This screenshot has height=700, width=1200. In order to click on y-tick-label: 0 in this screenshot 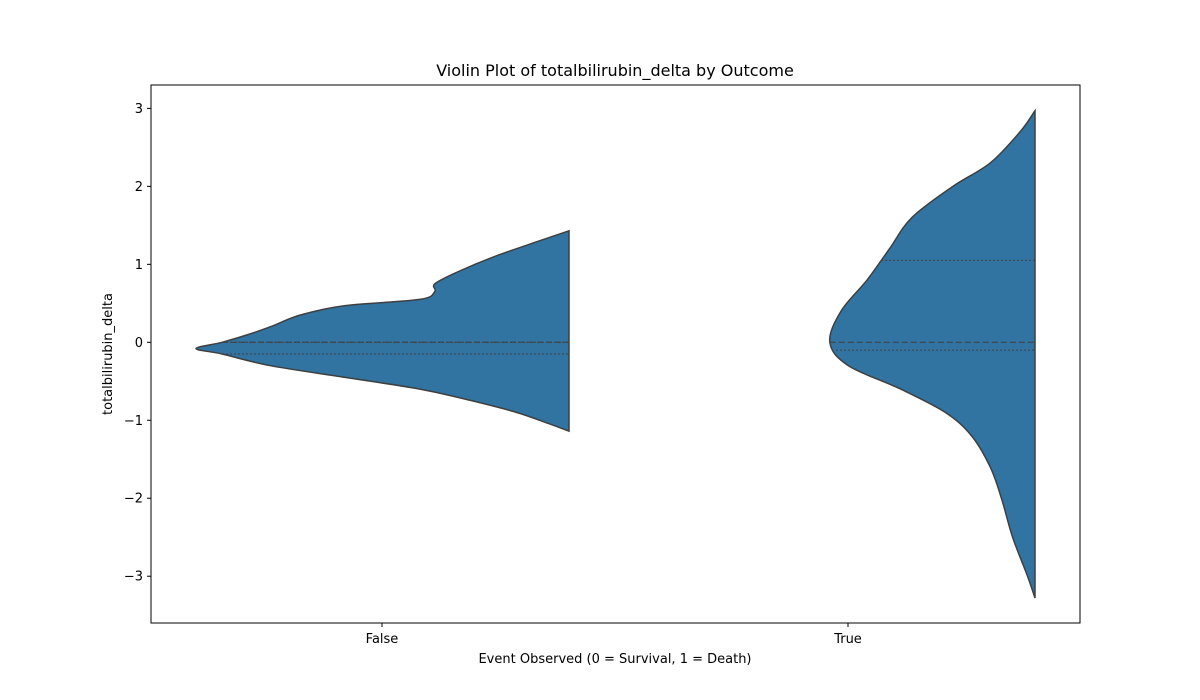, I will do `click(139, 343)`.